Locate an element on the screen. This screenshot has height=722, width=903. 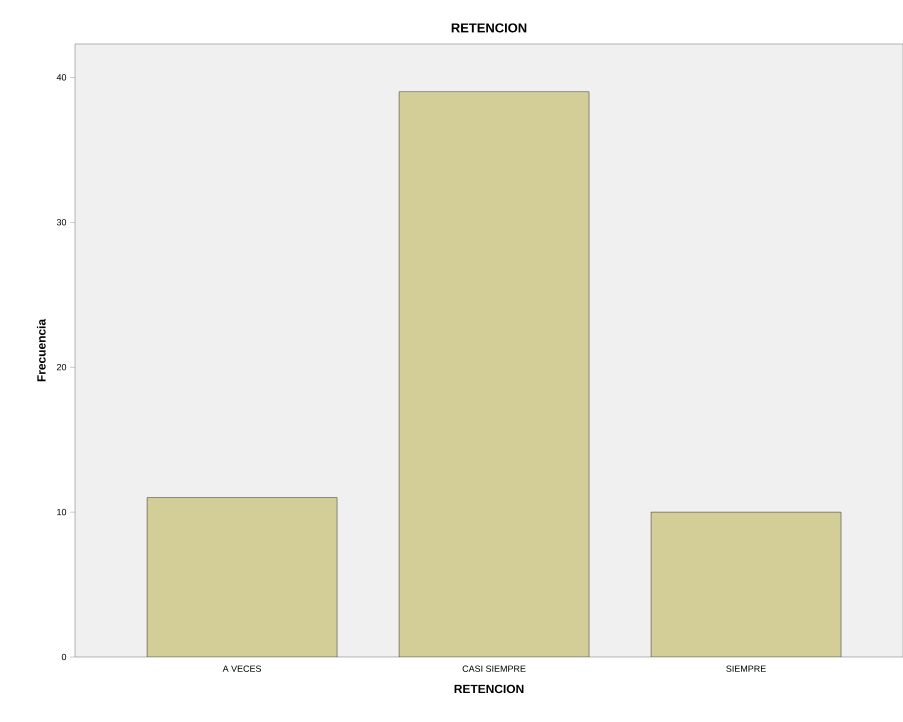
x-tick-label: SIEMPRE is located at coordinates (746, 669).